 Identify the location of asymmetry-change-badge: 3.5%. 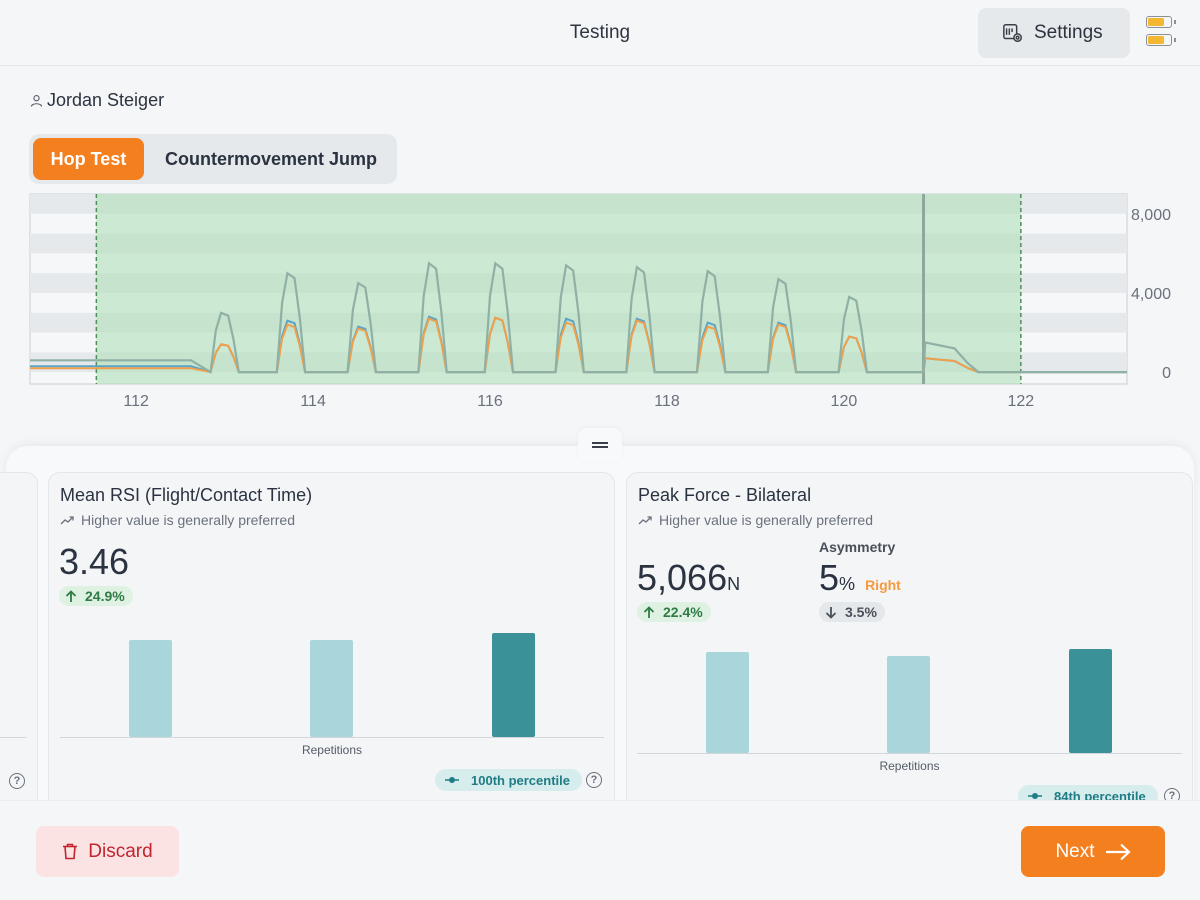
(852, 612).